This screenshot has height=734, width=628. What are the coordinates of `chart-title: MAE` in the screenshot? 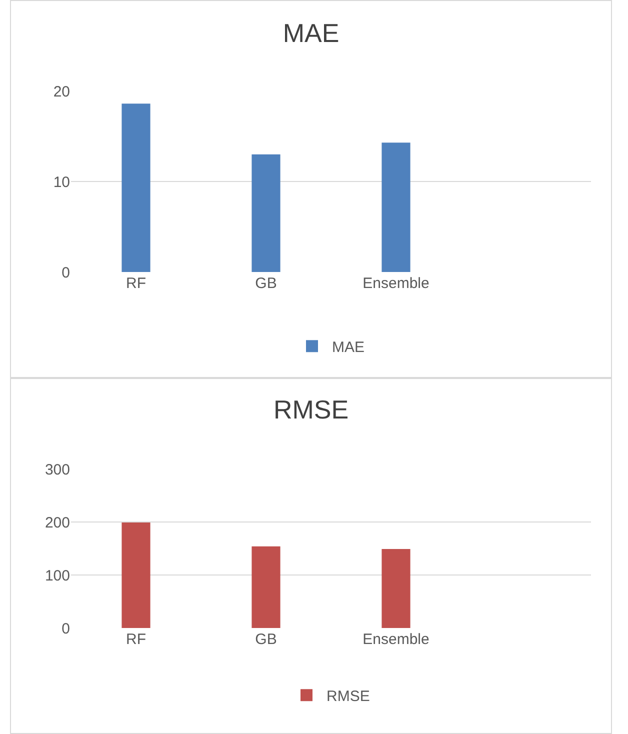 It's located at (311, 33).